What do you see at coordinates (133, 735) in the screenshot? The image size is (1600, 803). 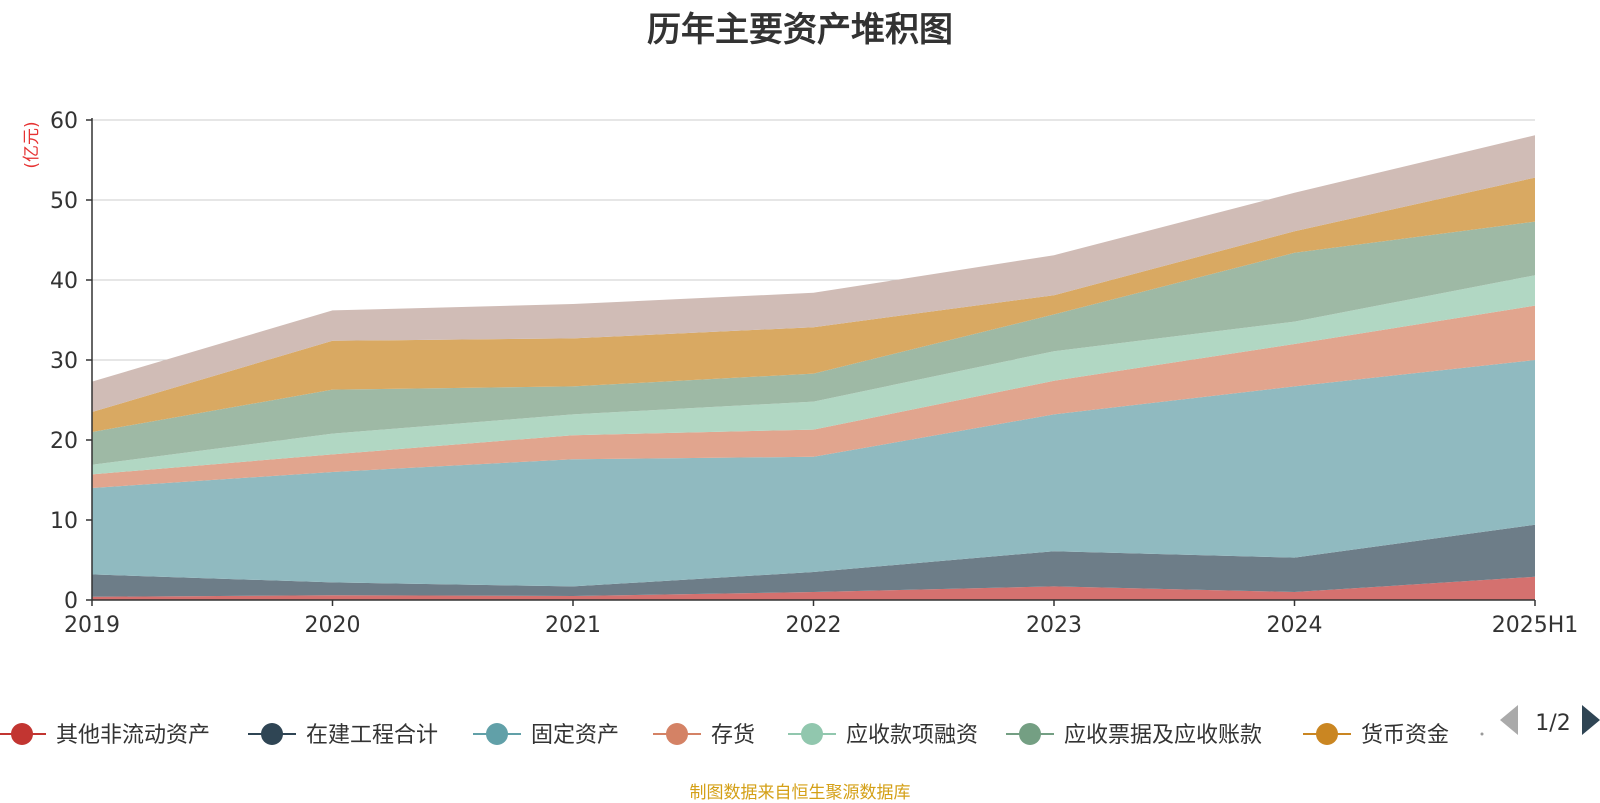 I see `legend-label: 其他非流动资产` at bounding box center [133, 735].